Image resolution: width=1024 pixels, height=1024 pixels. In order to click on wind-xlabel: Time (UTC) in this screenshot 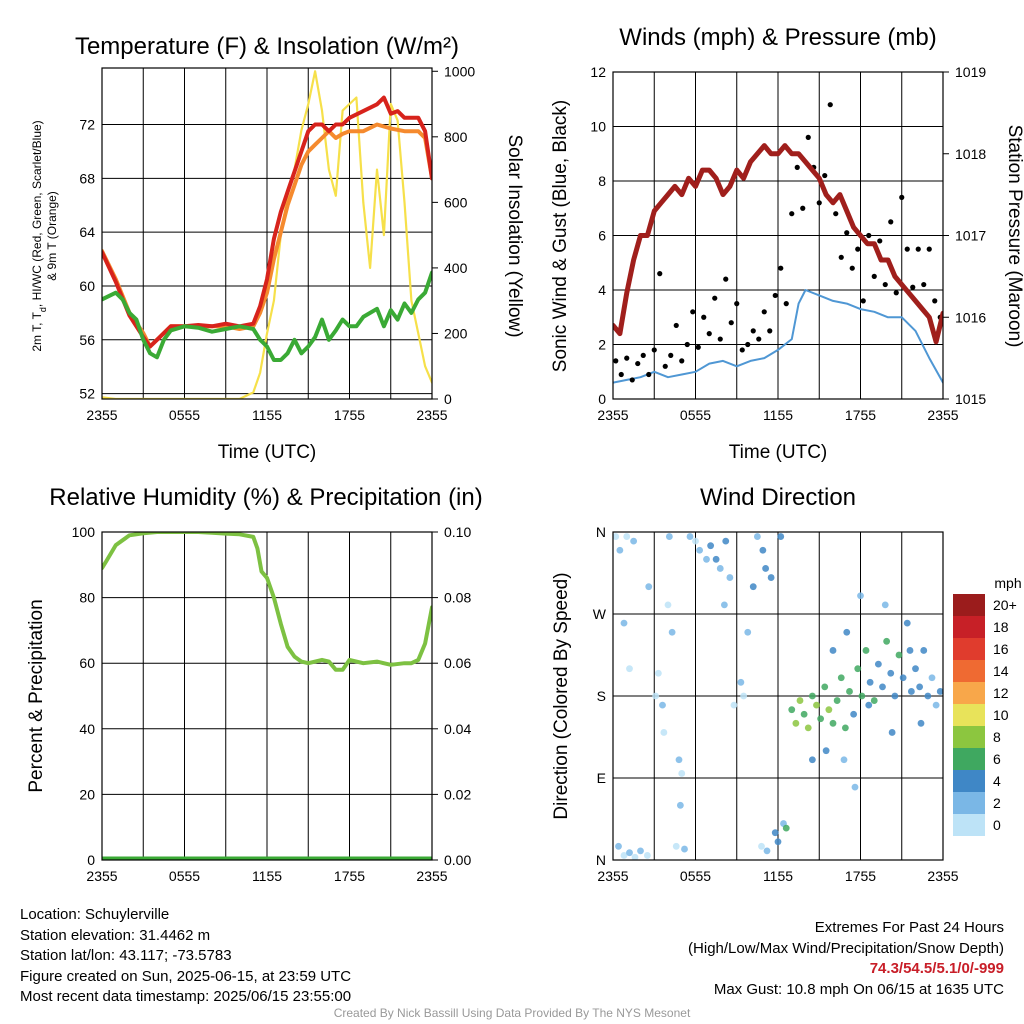, I will do `click(778, 452)`.